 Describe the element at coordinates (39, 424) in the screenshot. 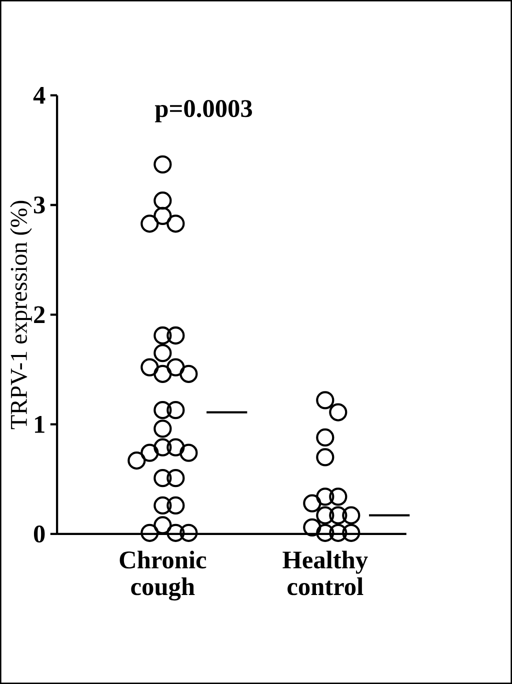

I see `y-tick-label: 1` at that location.